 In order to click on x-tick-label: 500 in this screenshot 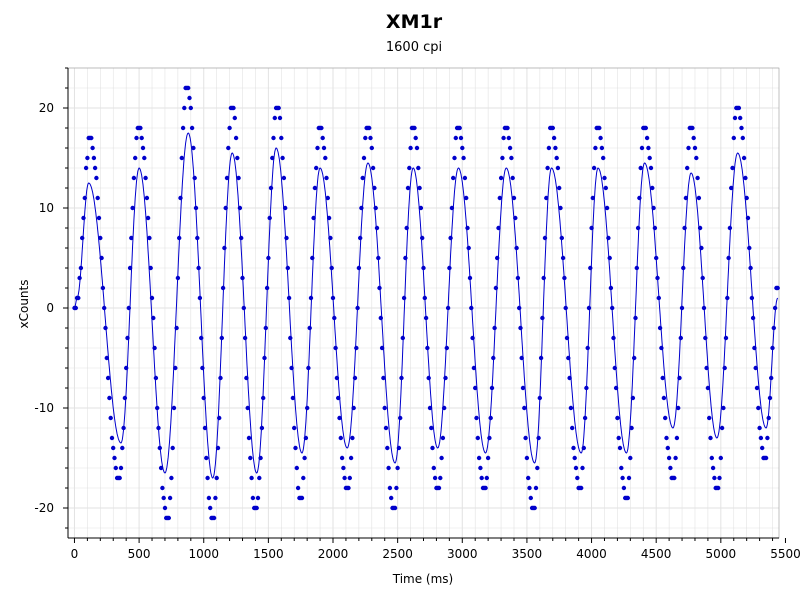, I will do `click(139, 554)`.